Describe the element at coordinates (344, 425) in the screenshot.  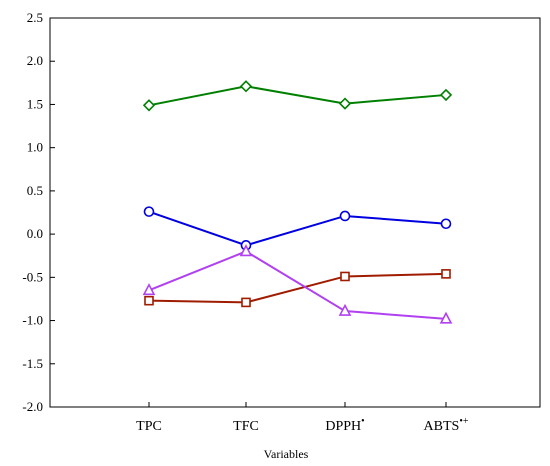
I see `x-tick-label: DPPH•` at that location.